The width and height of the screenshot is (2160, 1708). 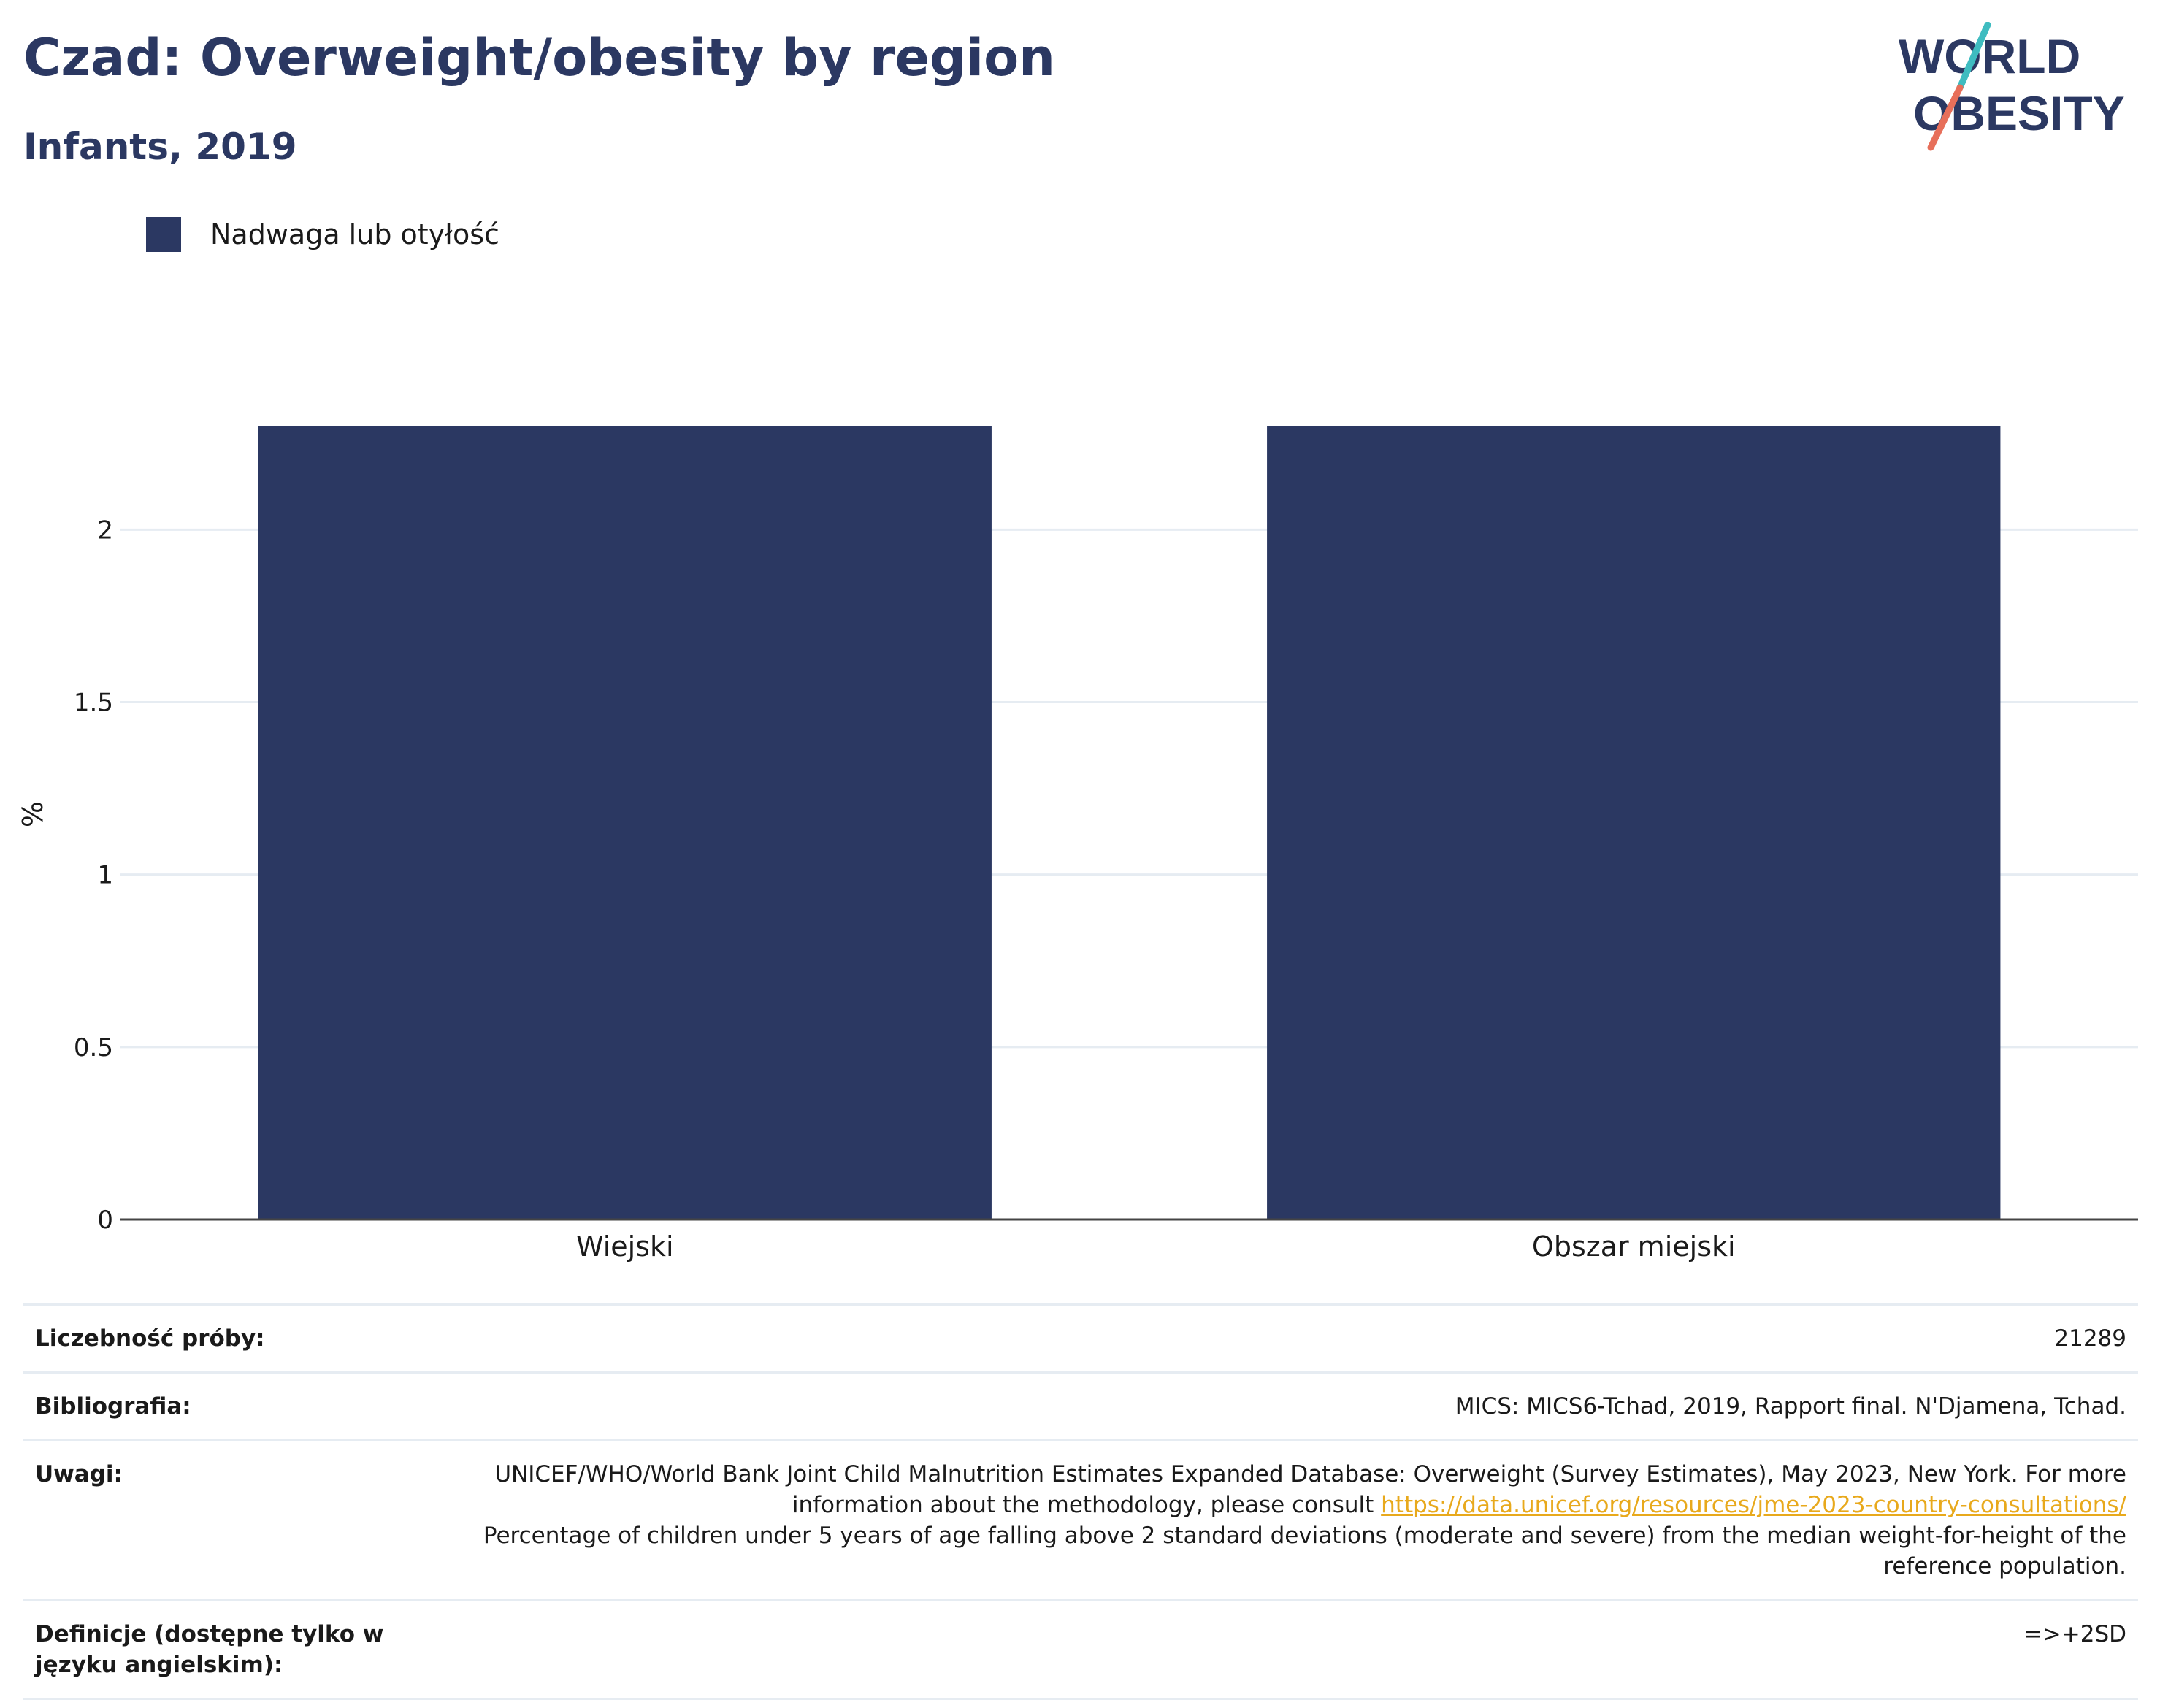 I want to click on y-tick-label: 0, so click(x=105, y=1220).